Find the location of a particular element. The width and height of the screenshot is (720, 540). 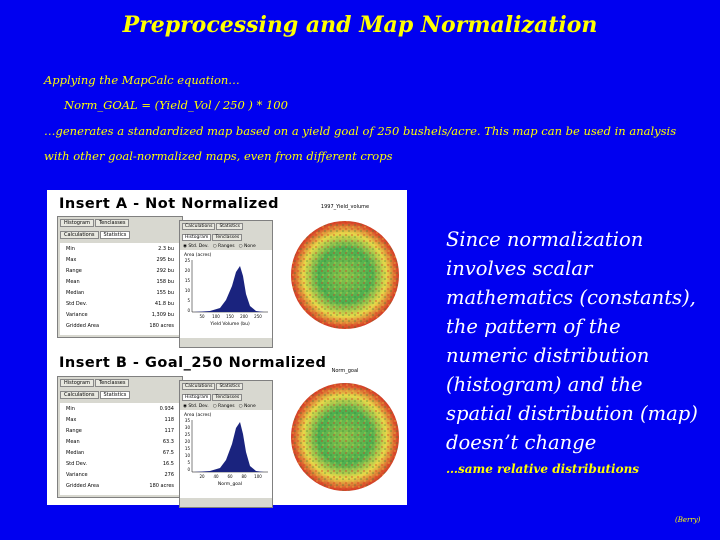

stat-row: Range 292 bu is located at coordinates (120, 271).